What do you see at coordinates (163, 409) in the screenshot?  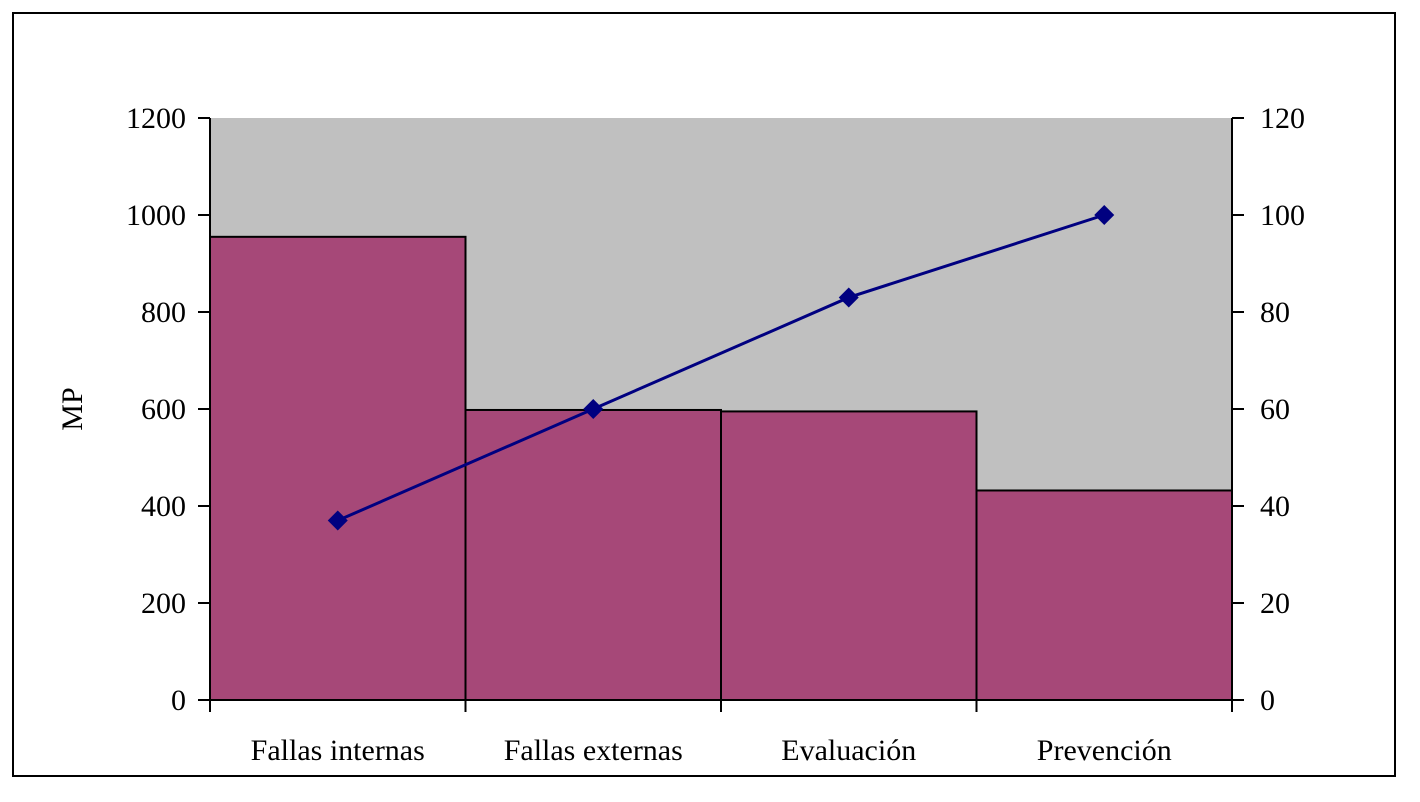 I see `y-left-tick-label: 600` at bounding box center [163, 409].